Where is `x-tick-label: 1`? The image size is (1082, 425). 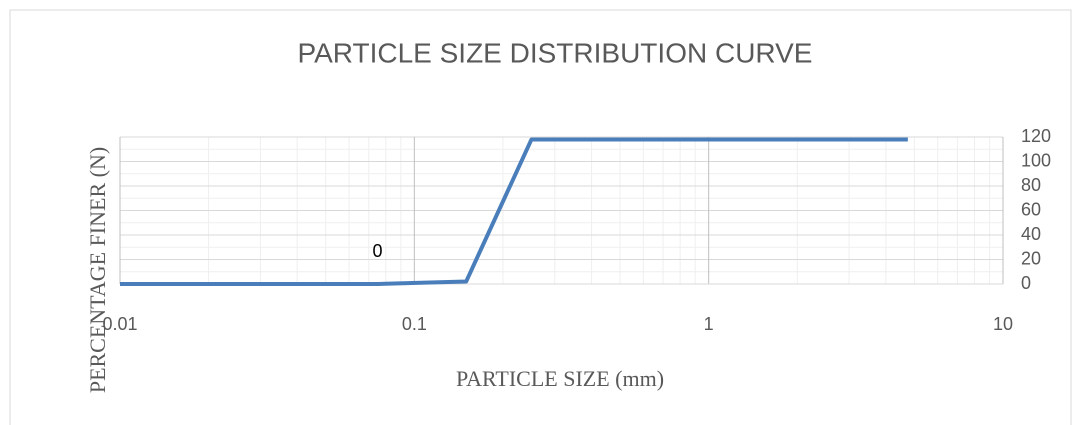 x-tick-label: 1 is located at coordinates (709, 324).